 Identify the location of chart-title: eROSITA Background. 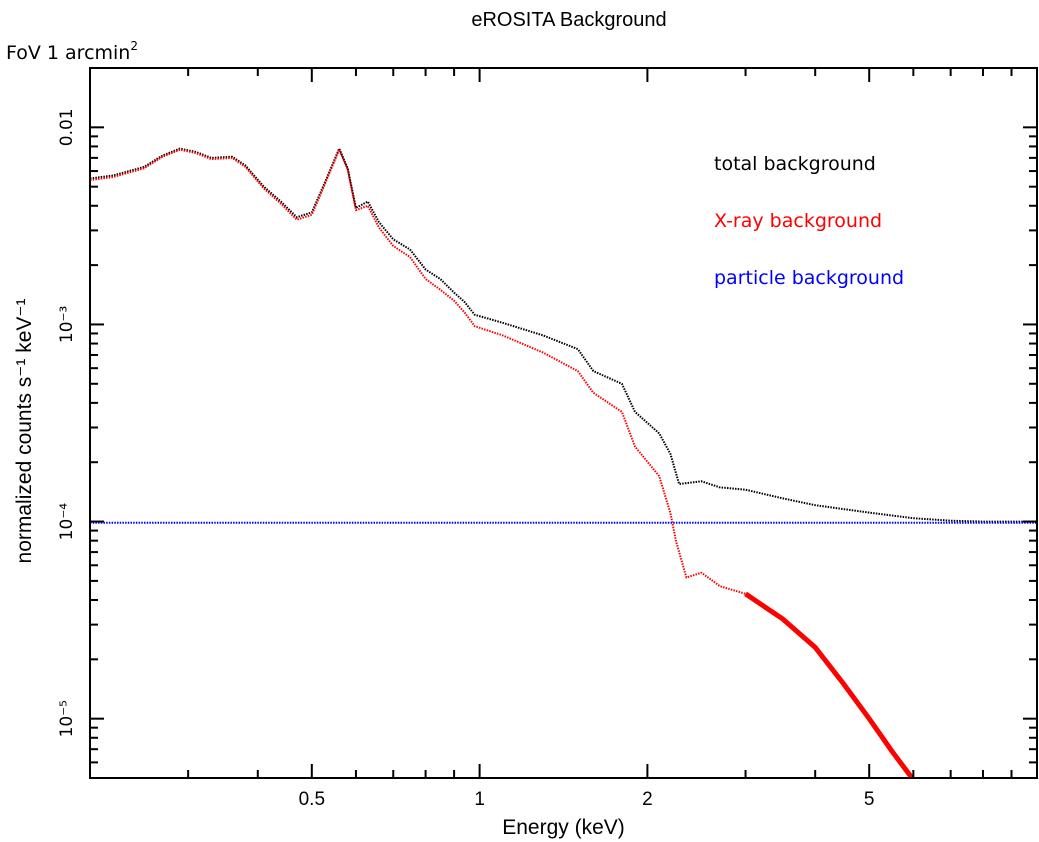
(568, 20).